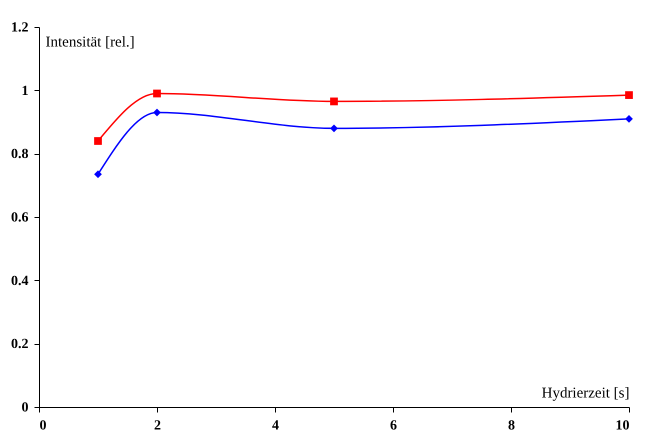 The height and width of the screenshot is (444, 654). What do you see at coordinates (511, 426) in the screenshot?
I see `x-tick-label: 8` at bounding box center [511, 426].